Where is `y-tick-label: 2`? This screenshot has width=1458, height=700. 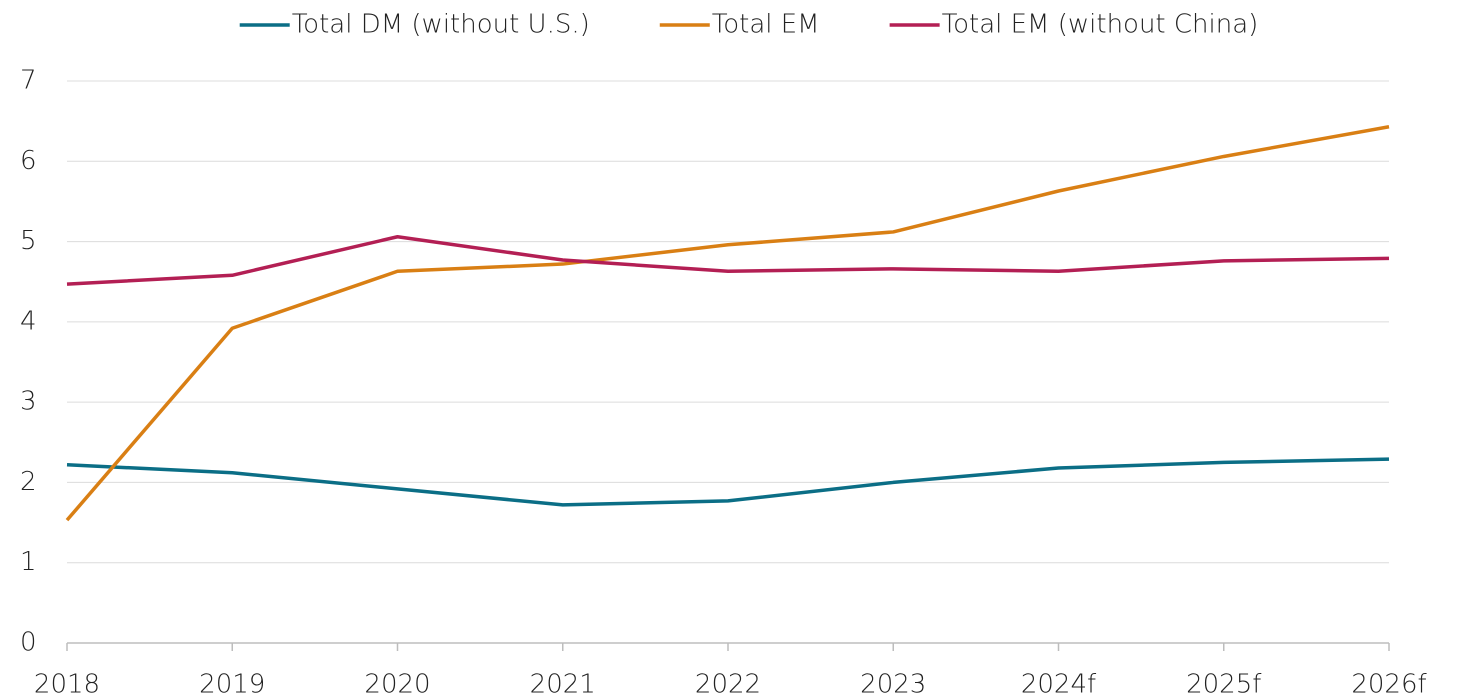 y-tick-label: 2 is located at coordinates (28, 482).